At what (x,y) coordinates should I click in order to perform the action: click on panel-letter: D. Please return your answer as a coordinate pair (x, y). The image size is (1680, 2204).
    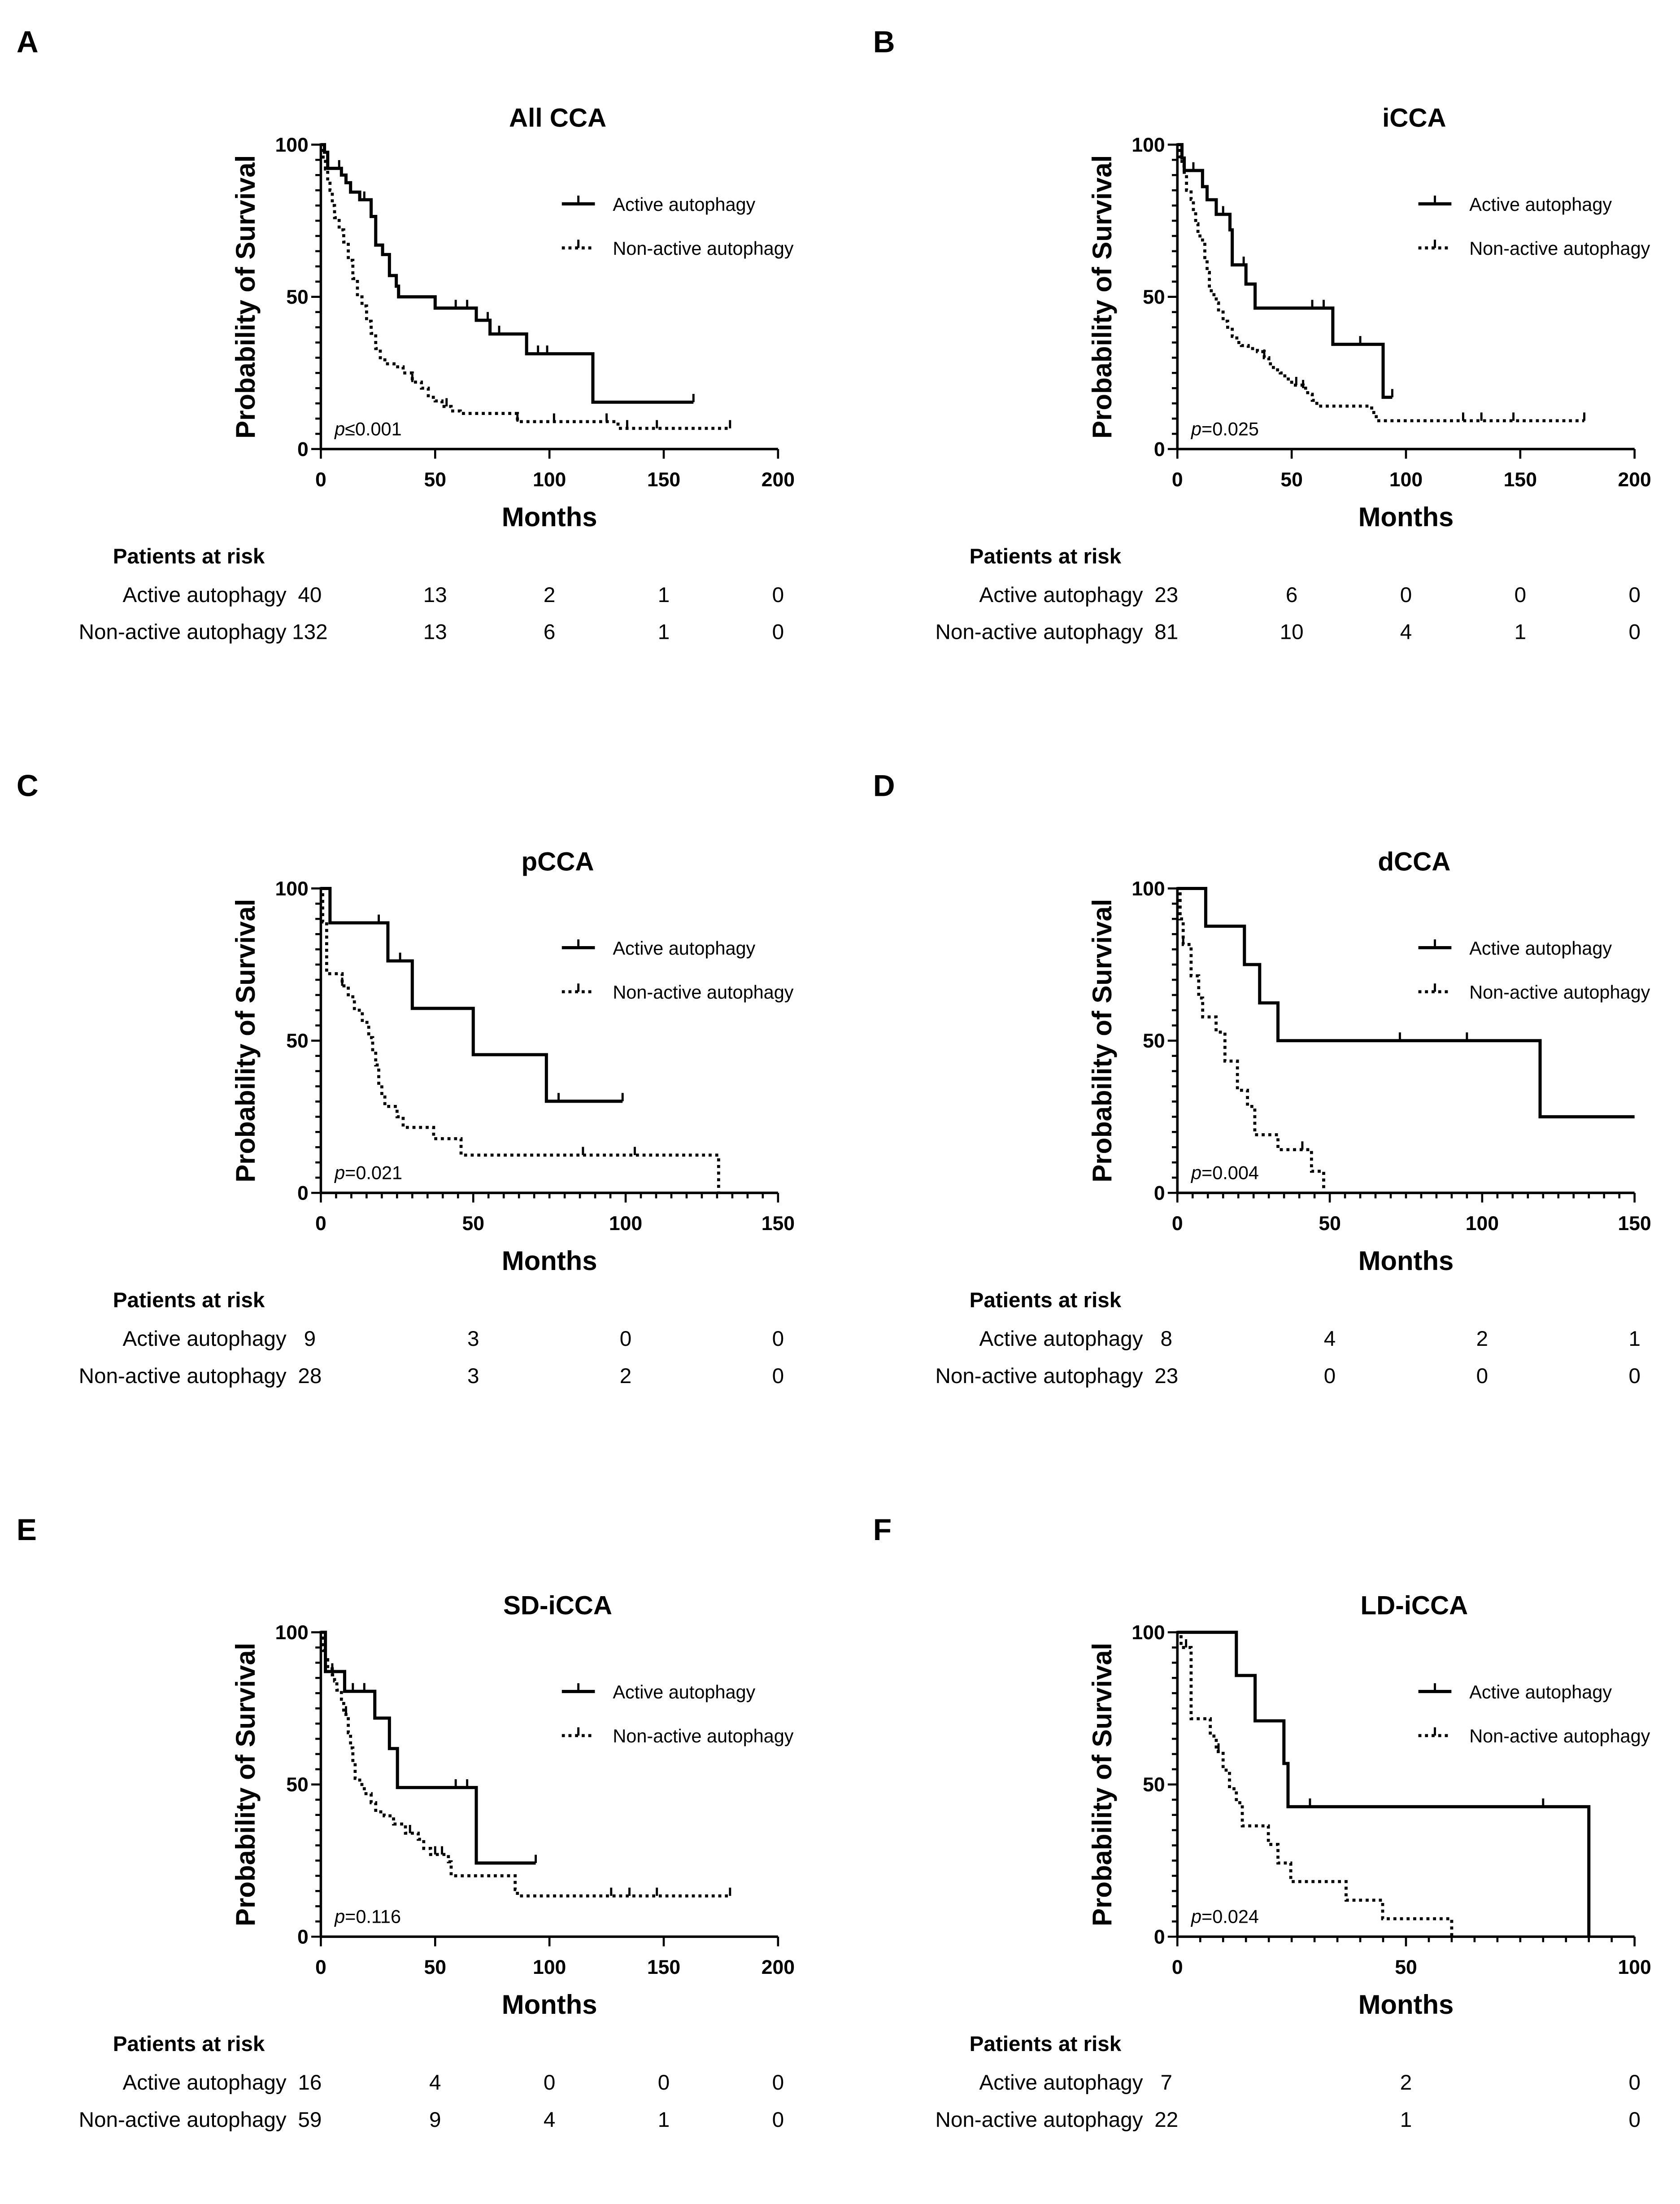
    Looking at the image, I should click on (884, 785).